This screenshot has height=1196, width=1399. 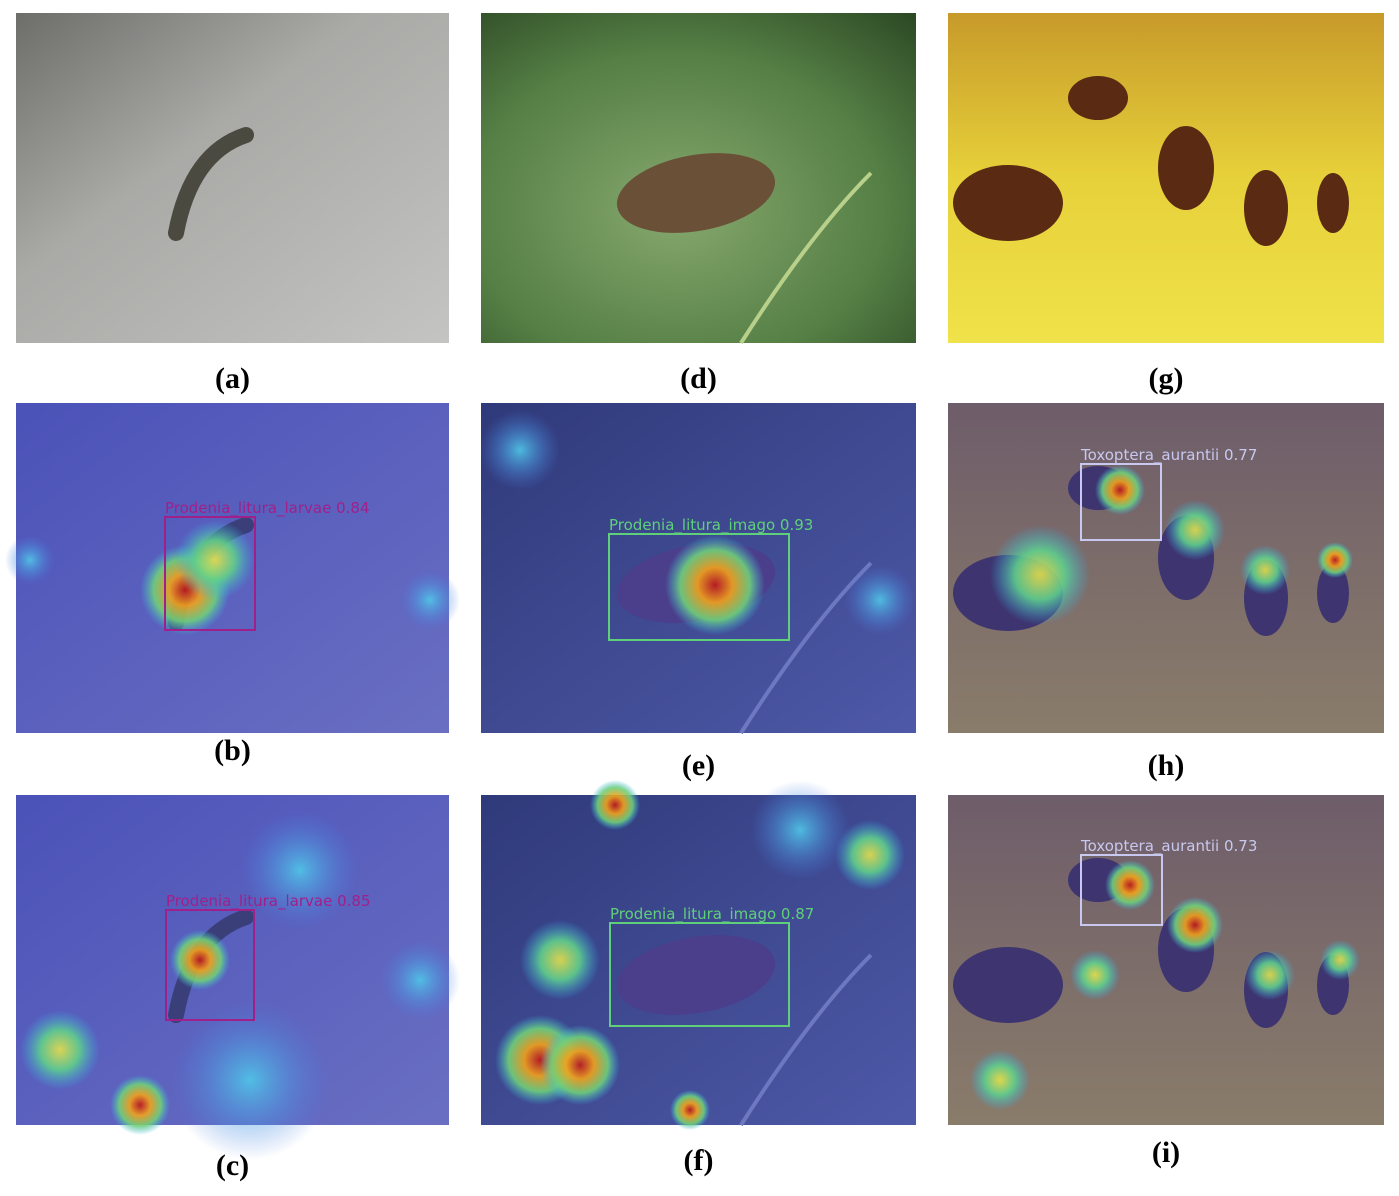 I want to click on detection-label: Prodenia_litura_imago 0.93, so click(x=711, y=525).